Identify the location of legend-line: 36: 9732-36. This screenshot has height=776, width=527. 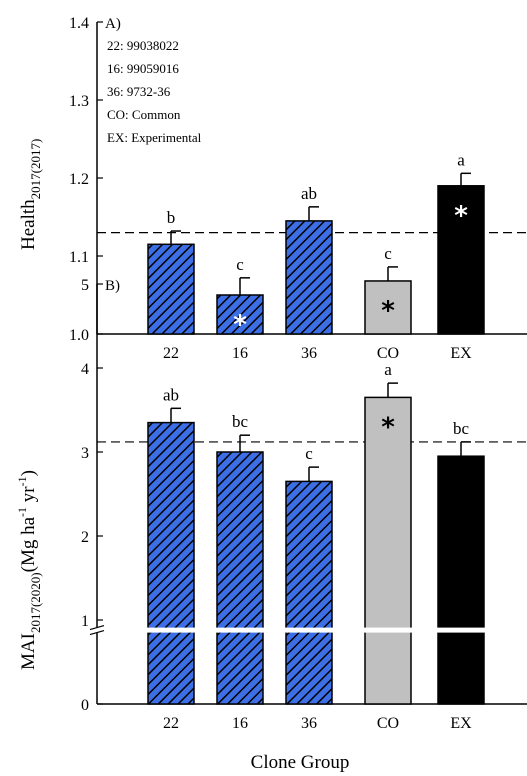
(139, 91).